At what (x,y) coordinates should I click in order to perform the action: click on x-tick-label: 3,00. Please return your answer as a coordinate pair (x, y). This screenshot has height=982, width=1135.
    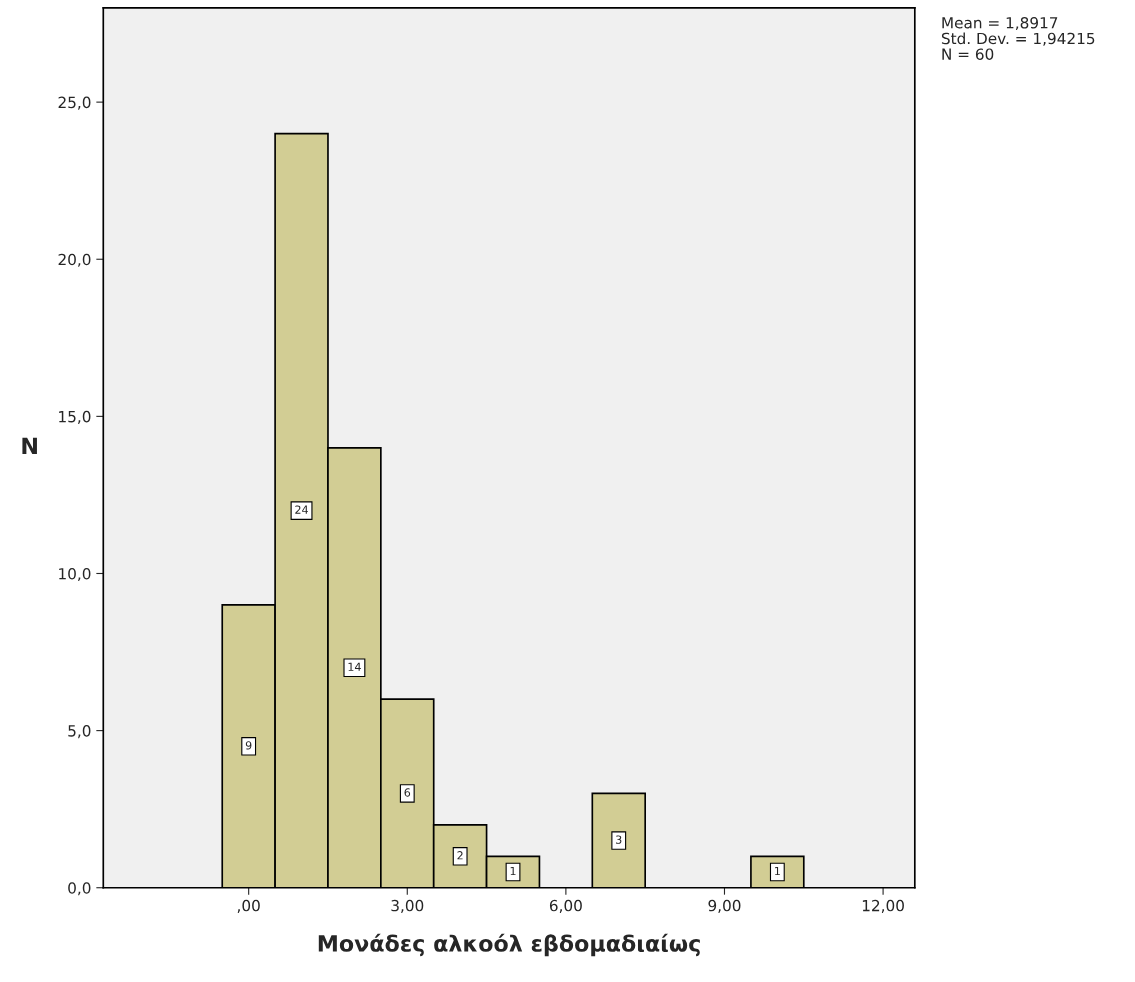
    Looking at the image, I should click on (407, 906).